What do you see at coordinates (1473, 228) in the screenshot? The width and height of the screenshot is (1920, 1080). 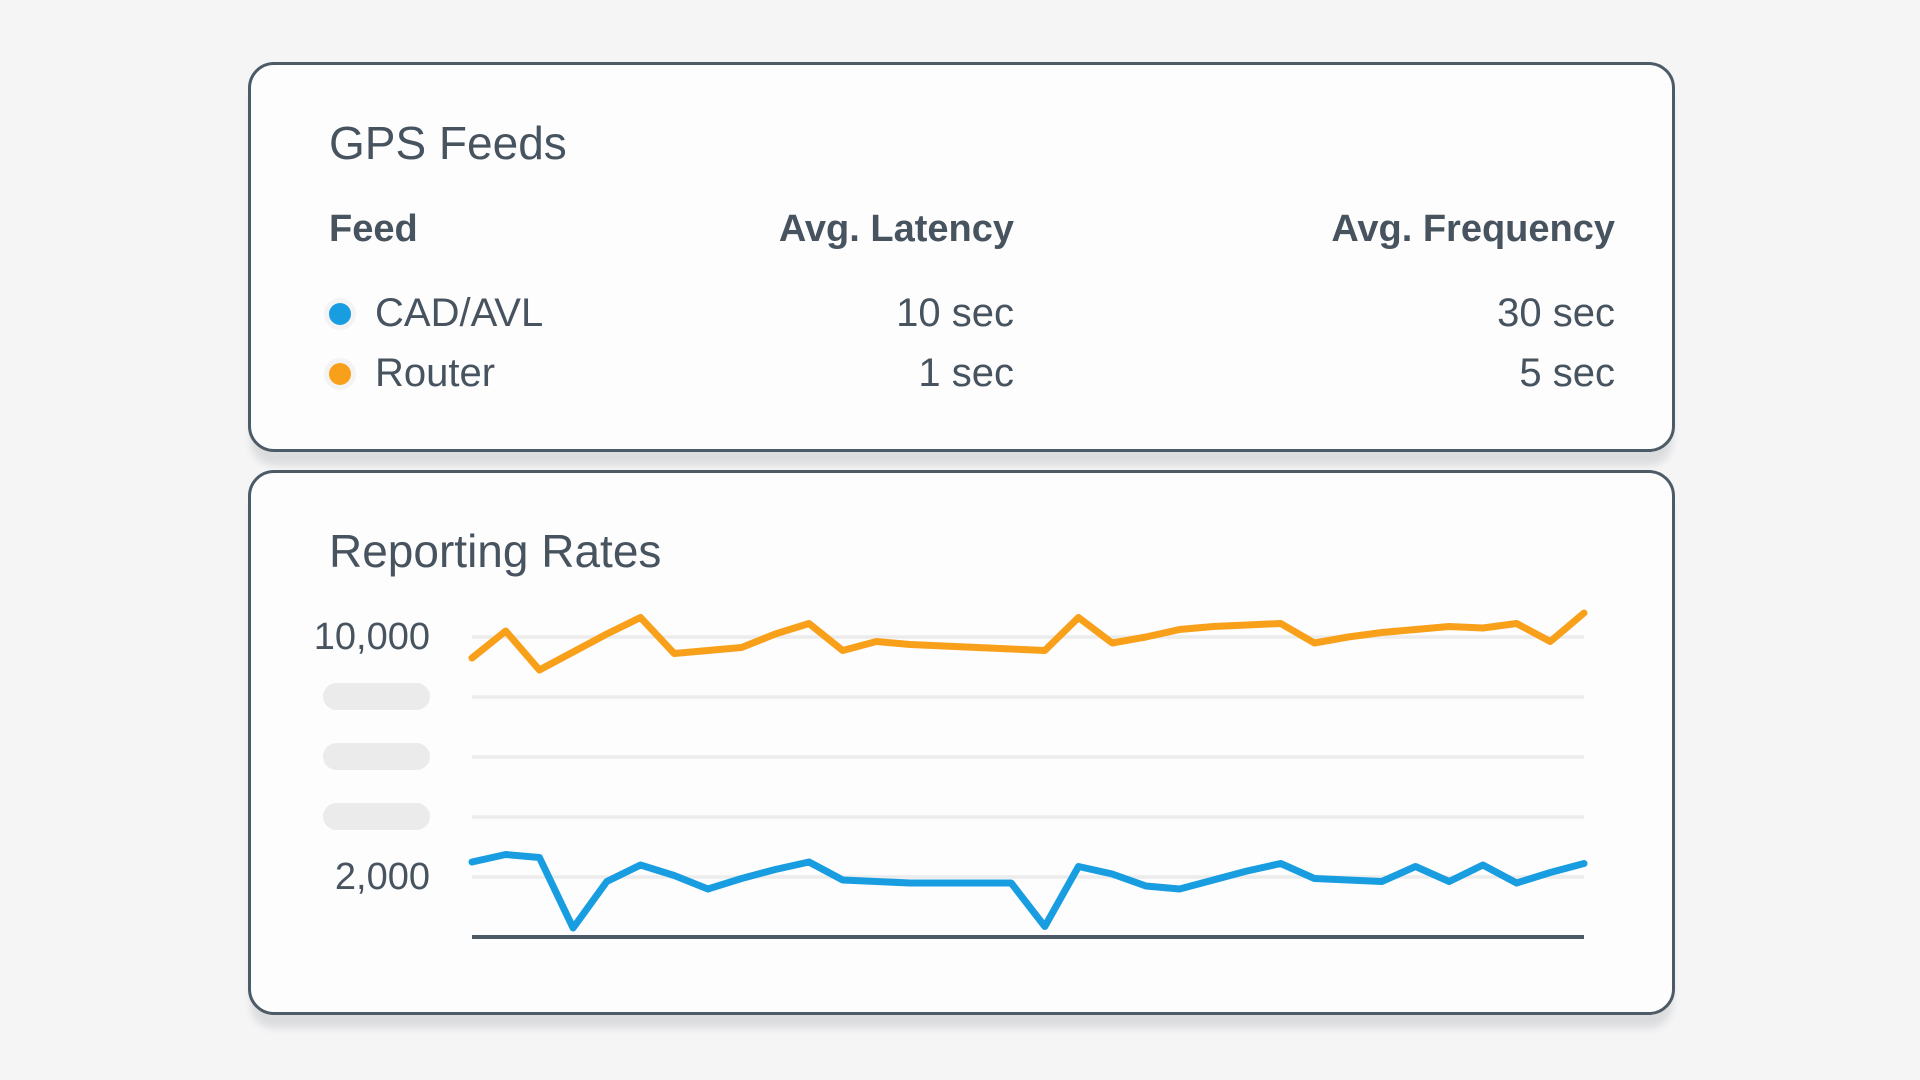 I see `column-header-avg-frequency: Avg. Frequency` at bounding box center [1473, 228].